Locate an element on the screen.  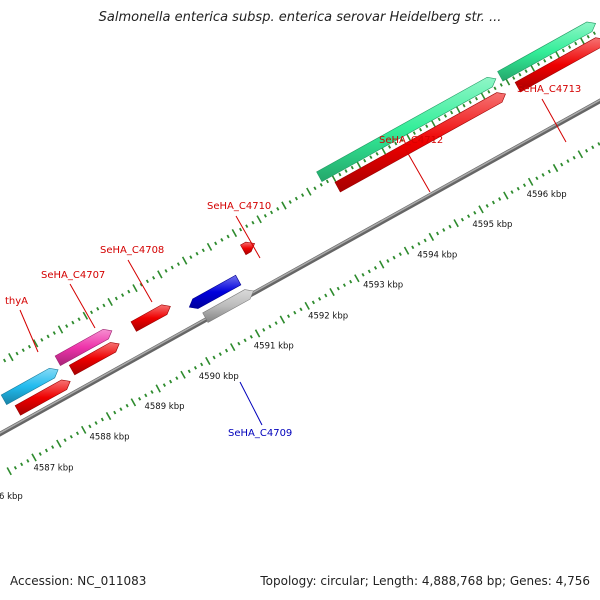
cds-arrow-seha_c4709 is located at coordinates (228, 306).